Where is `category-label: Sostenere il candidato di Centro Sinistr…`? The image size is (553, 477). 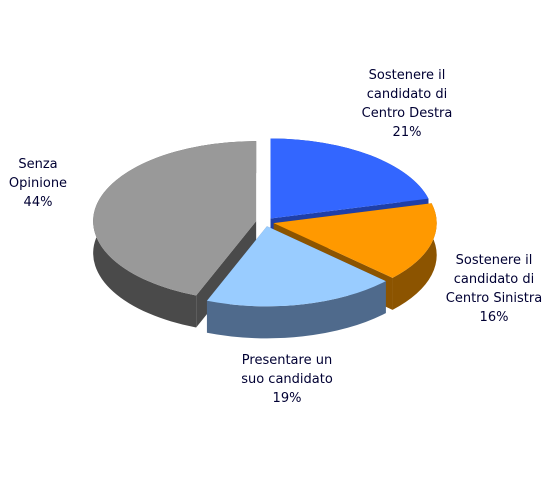
category-label: Sostenere il candidato di Centro Sinistr… is located at coordinates (494, 279).